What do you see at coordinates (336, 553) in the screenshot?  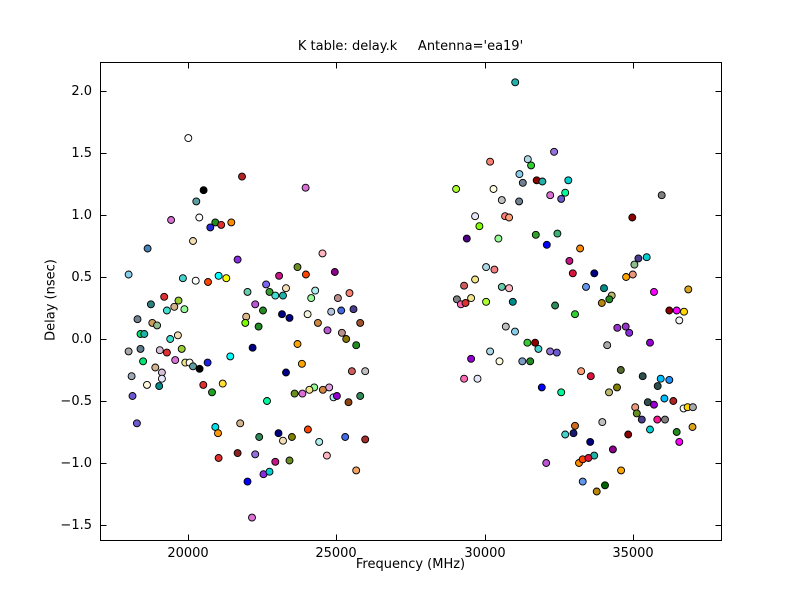 I see `x-tick-label: 25000` at bounding box center [336, 553].